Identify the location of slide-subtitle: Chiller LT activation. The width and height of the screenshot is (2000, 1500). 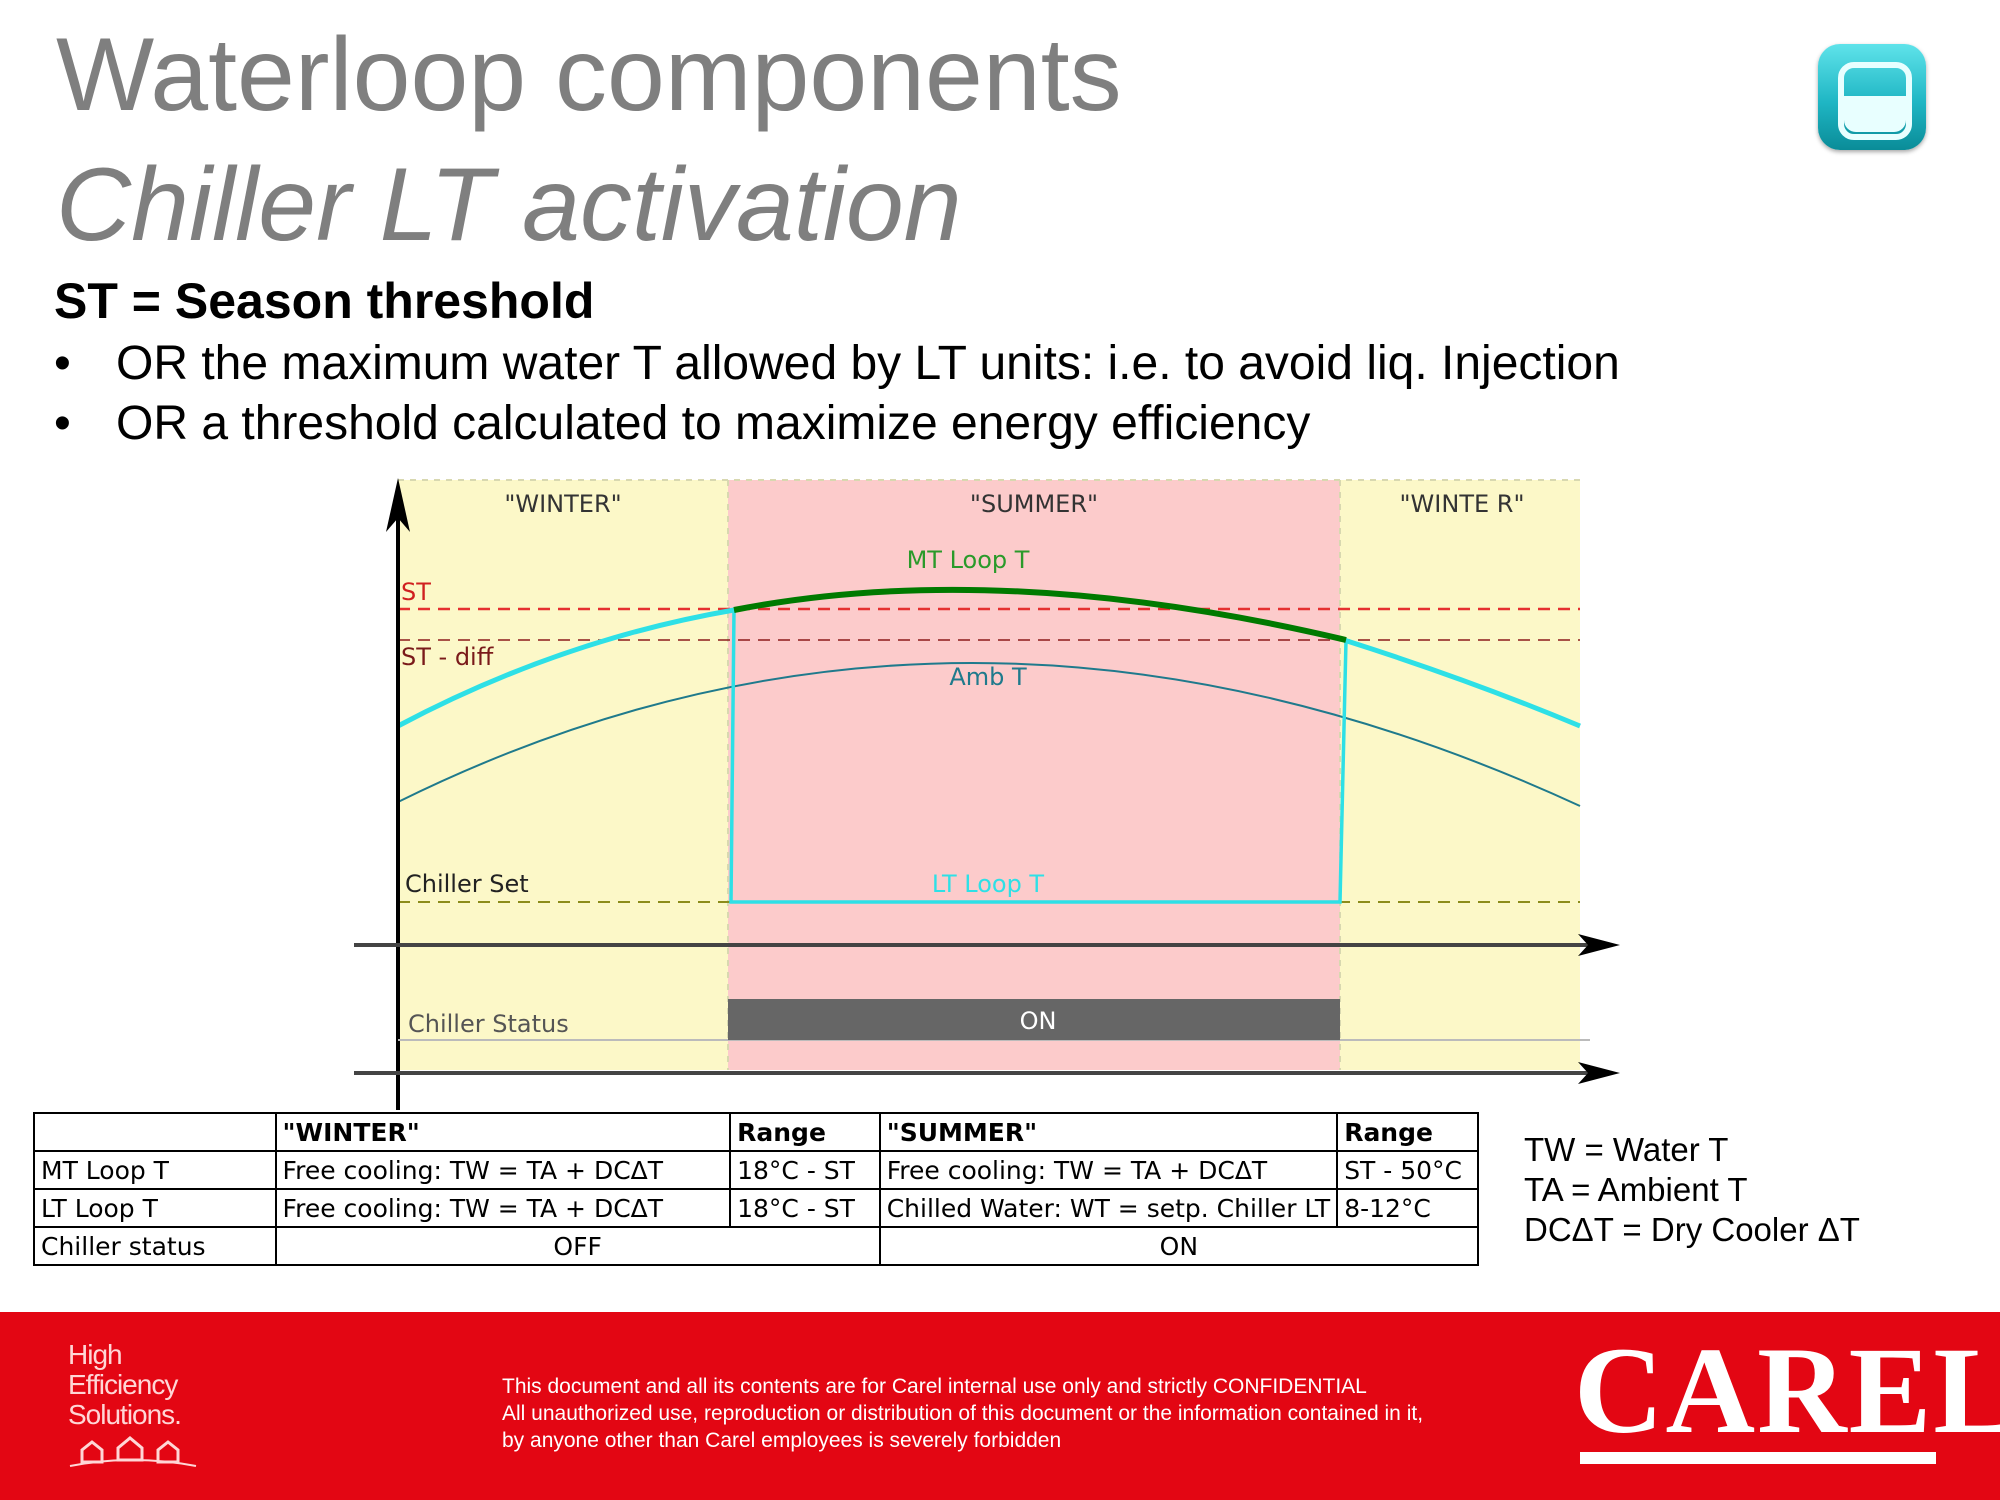
(509, 205).